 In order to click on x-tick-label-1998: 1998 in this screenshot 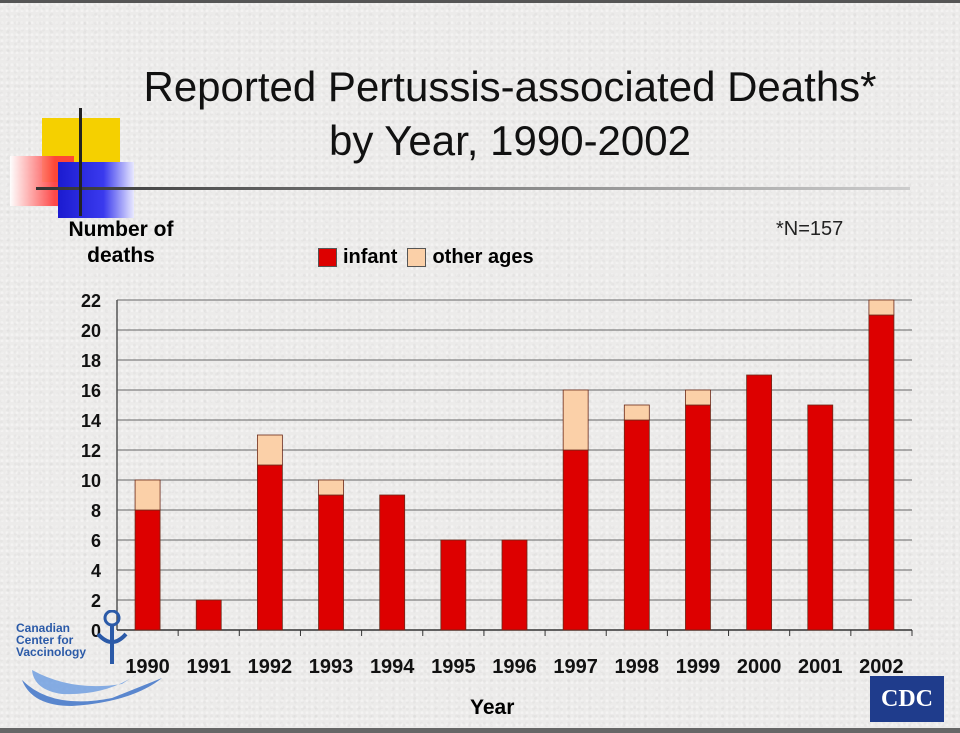, I will do `click(637, 667)`.